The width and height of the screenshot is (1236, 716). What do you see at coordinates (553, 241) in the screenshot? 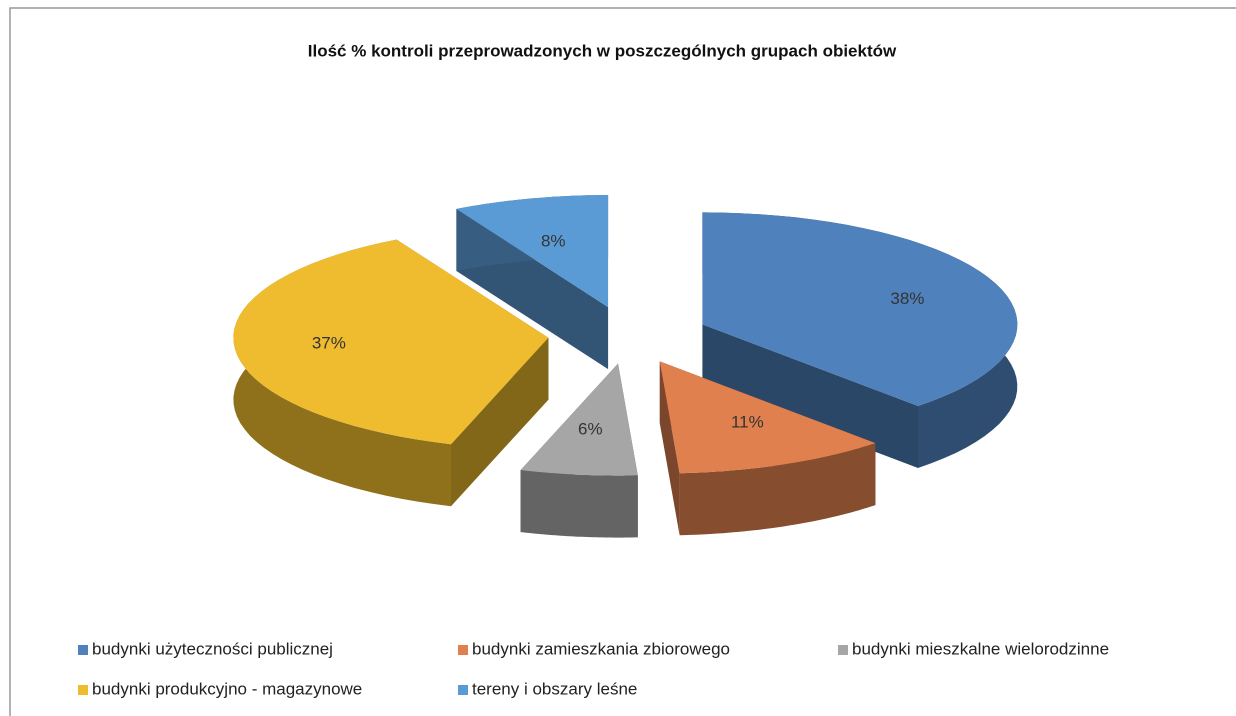
I see `data-label: 8%` at bounding box center [553, 241].